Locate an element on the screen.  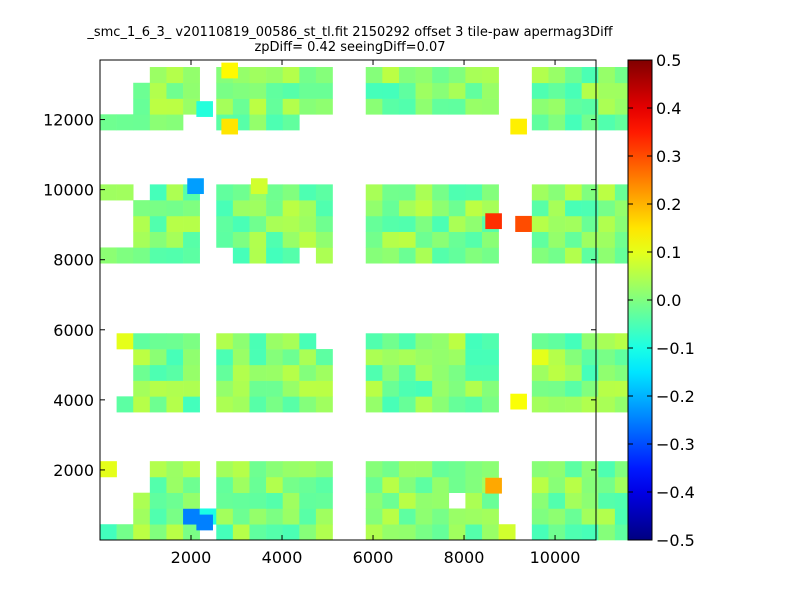
colorbar-axis: 0.5 0.4 0.3 0.2 0.1 0.0 −0.1 −0.2 −0.3 −0.4 −0.5 is located at coordinates (661, 300).